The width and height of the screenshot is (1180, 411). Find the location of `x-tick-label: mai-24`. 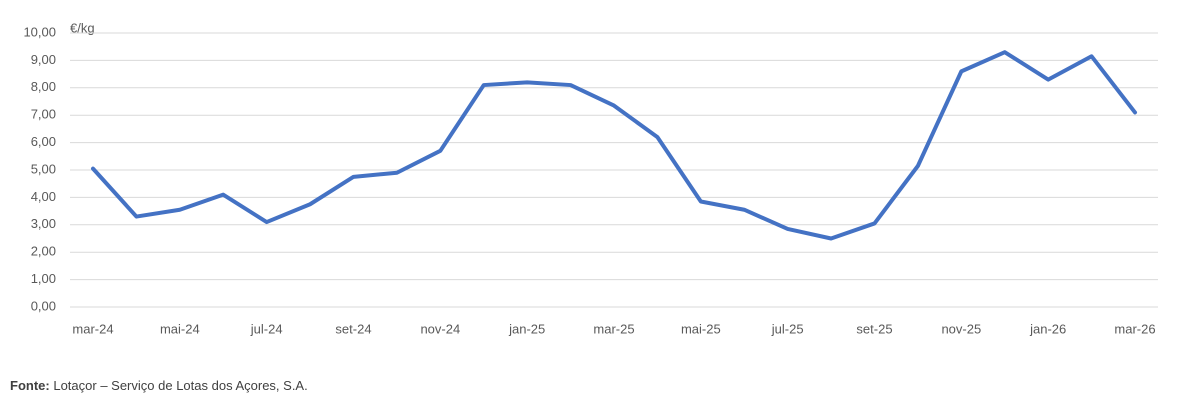

x-tick-label: mai-24 is located at coordinates (180, 328).